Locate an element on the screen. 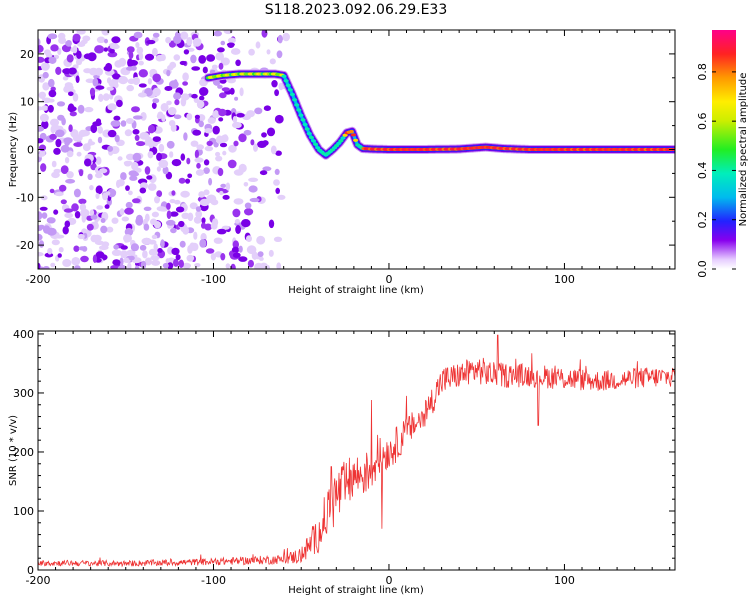  x-tick-label: -100 is located at coordinates (213, 580).